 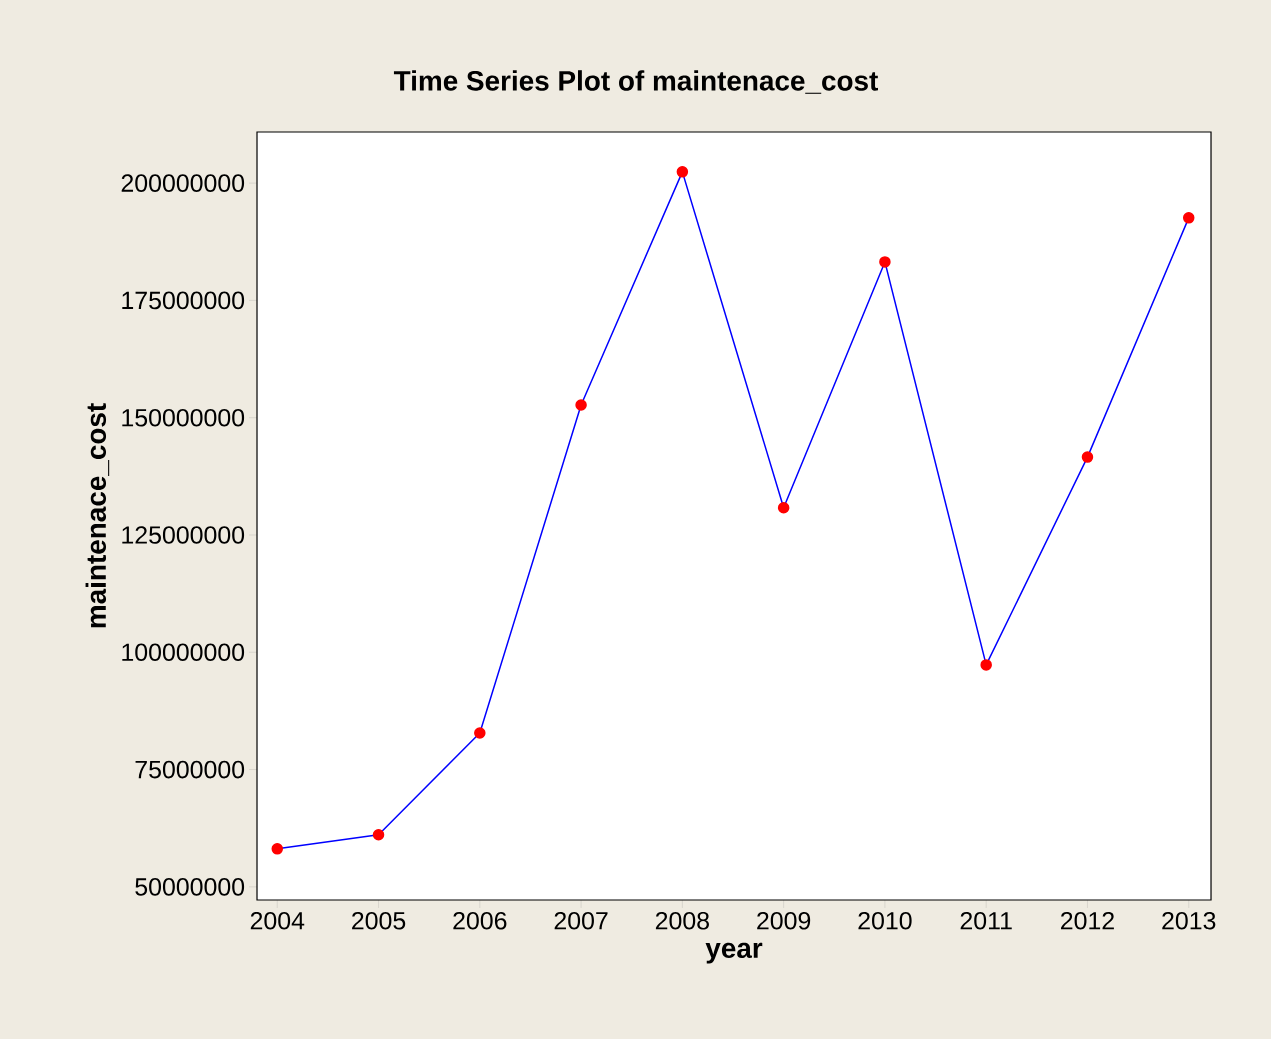 What do you see at coordinates (190, 887) in the screenshot?
I see `y-tick-label: 50000000` at bounding box center [190, 887].